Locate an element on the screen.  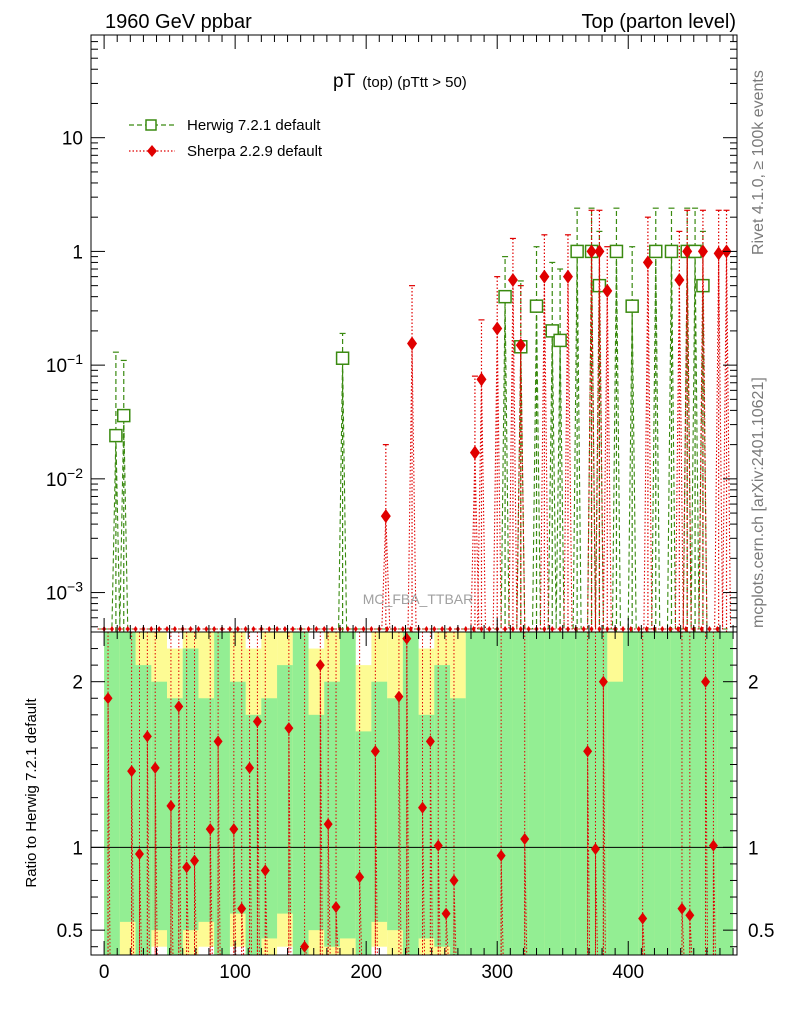
x-tick-label: 200 is located at coordinates (366, 972).